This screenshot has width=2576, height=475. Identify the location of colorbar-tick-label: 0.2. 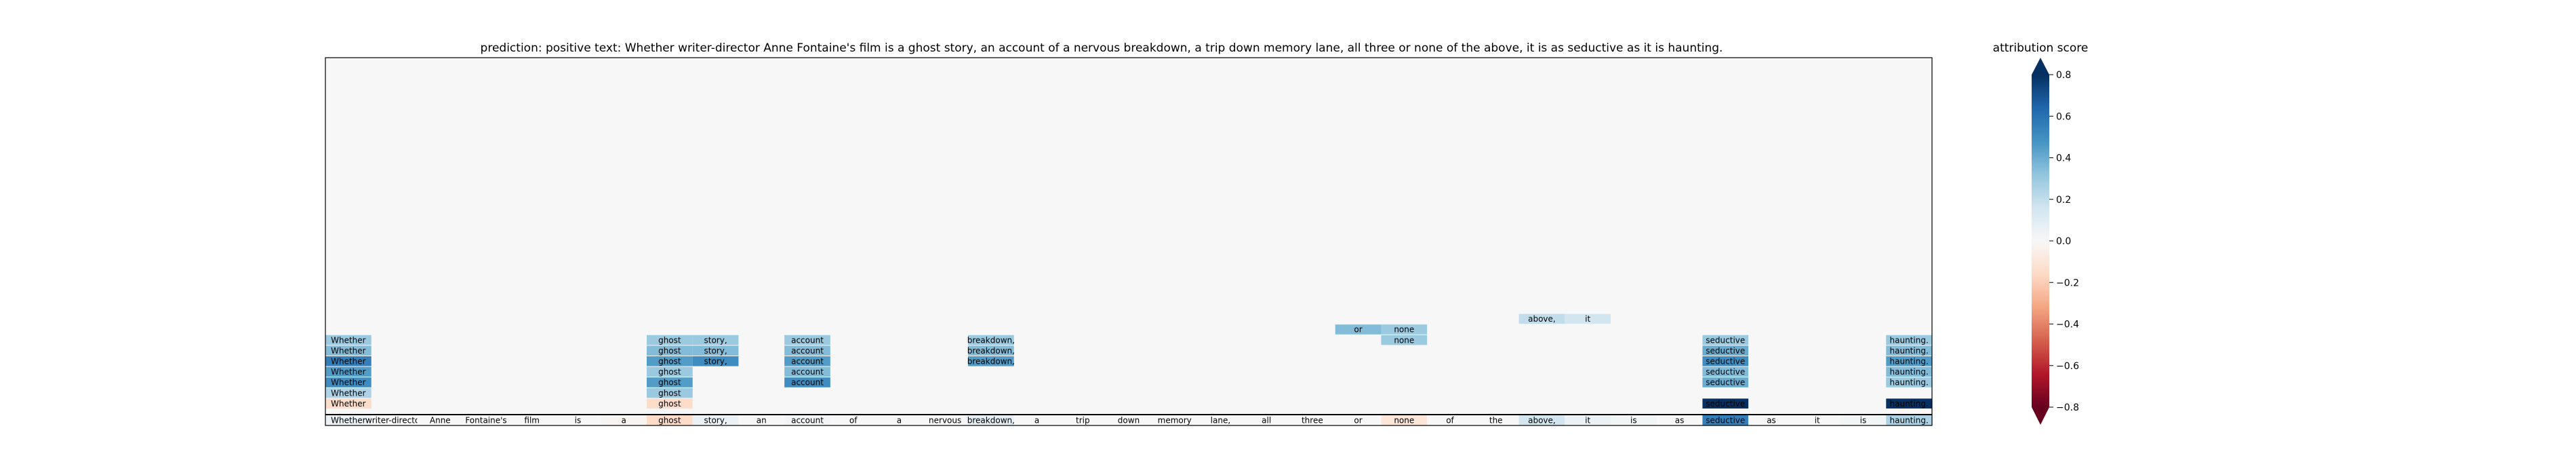
(2063, 200).